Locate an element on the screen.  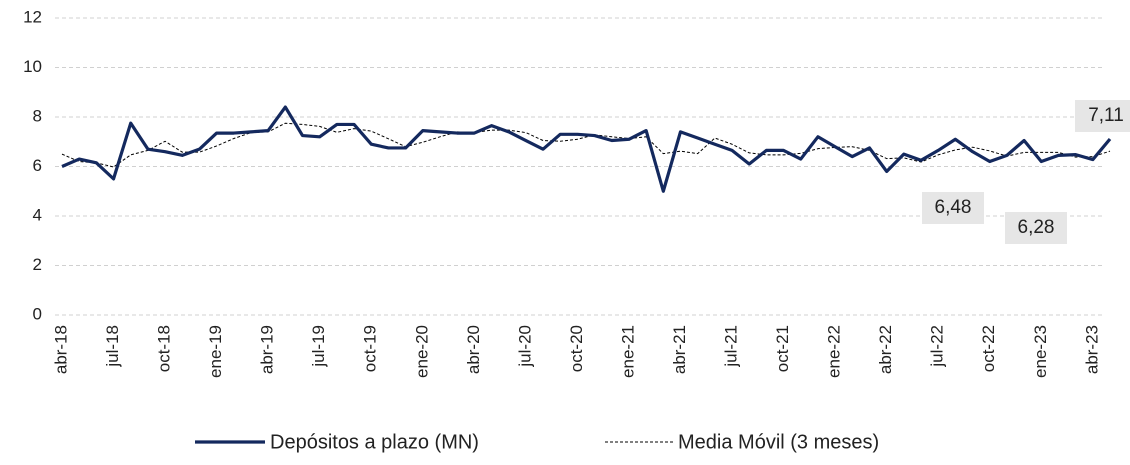
data-label: 7,11 is located at coordinates (1106, 115).